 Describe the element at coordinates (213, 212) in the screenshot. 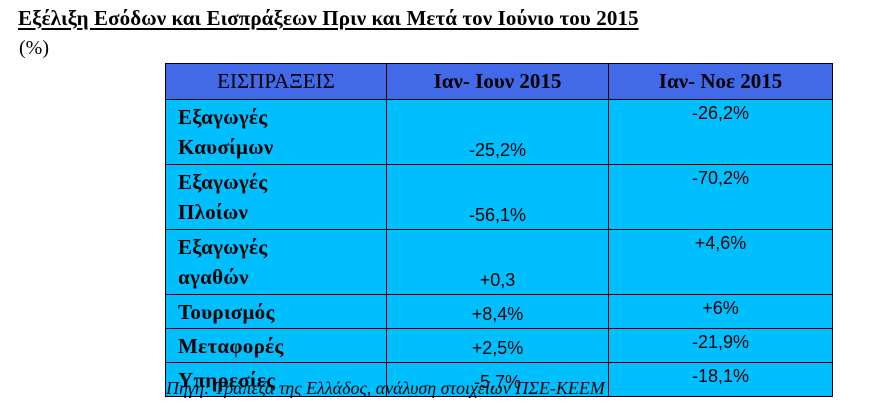

I see `row-label-line2: Πλοίων` at that location.